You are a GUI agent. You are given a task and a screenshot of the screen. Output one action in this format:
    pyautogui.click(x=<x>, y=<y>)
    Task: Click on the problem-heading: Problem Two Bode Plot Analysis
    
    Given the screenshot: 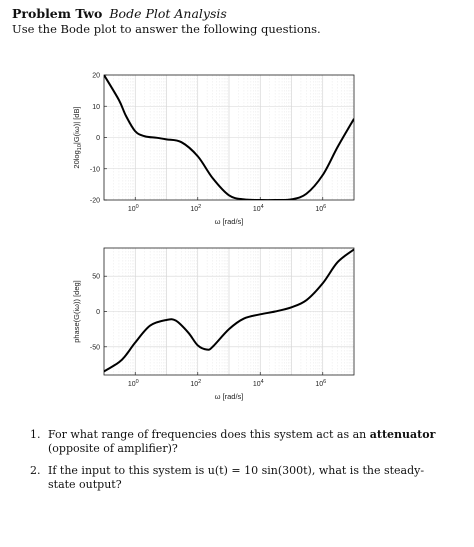 What is the action you would take?
    pyautogui.click(x=119, y=13)
    